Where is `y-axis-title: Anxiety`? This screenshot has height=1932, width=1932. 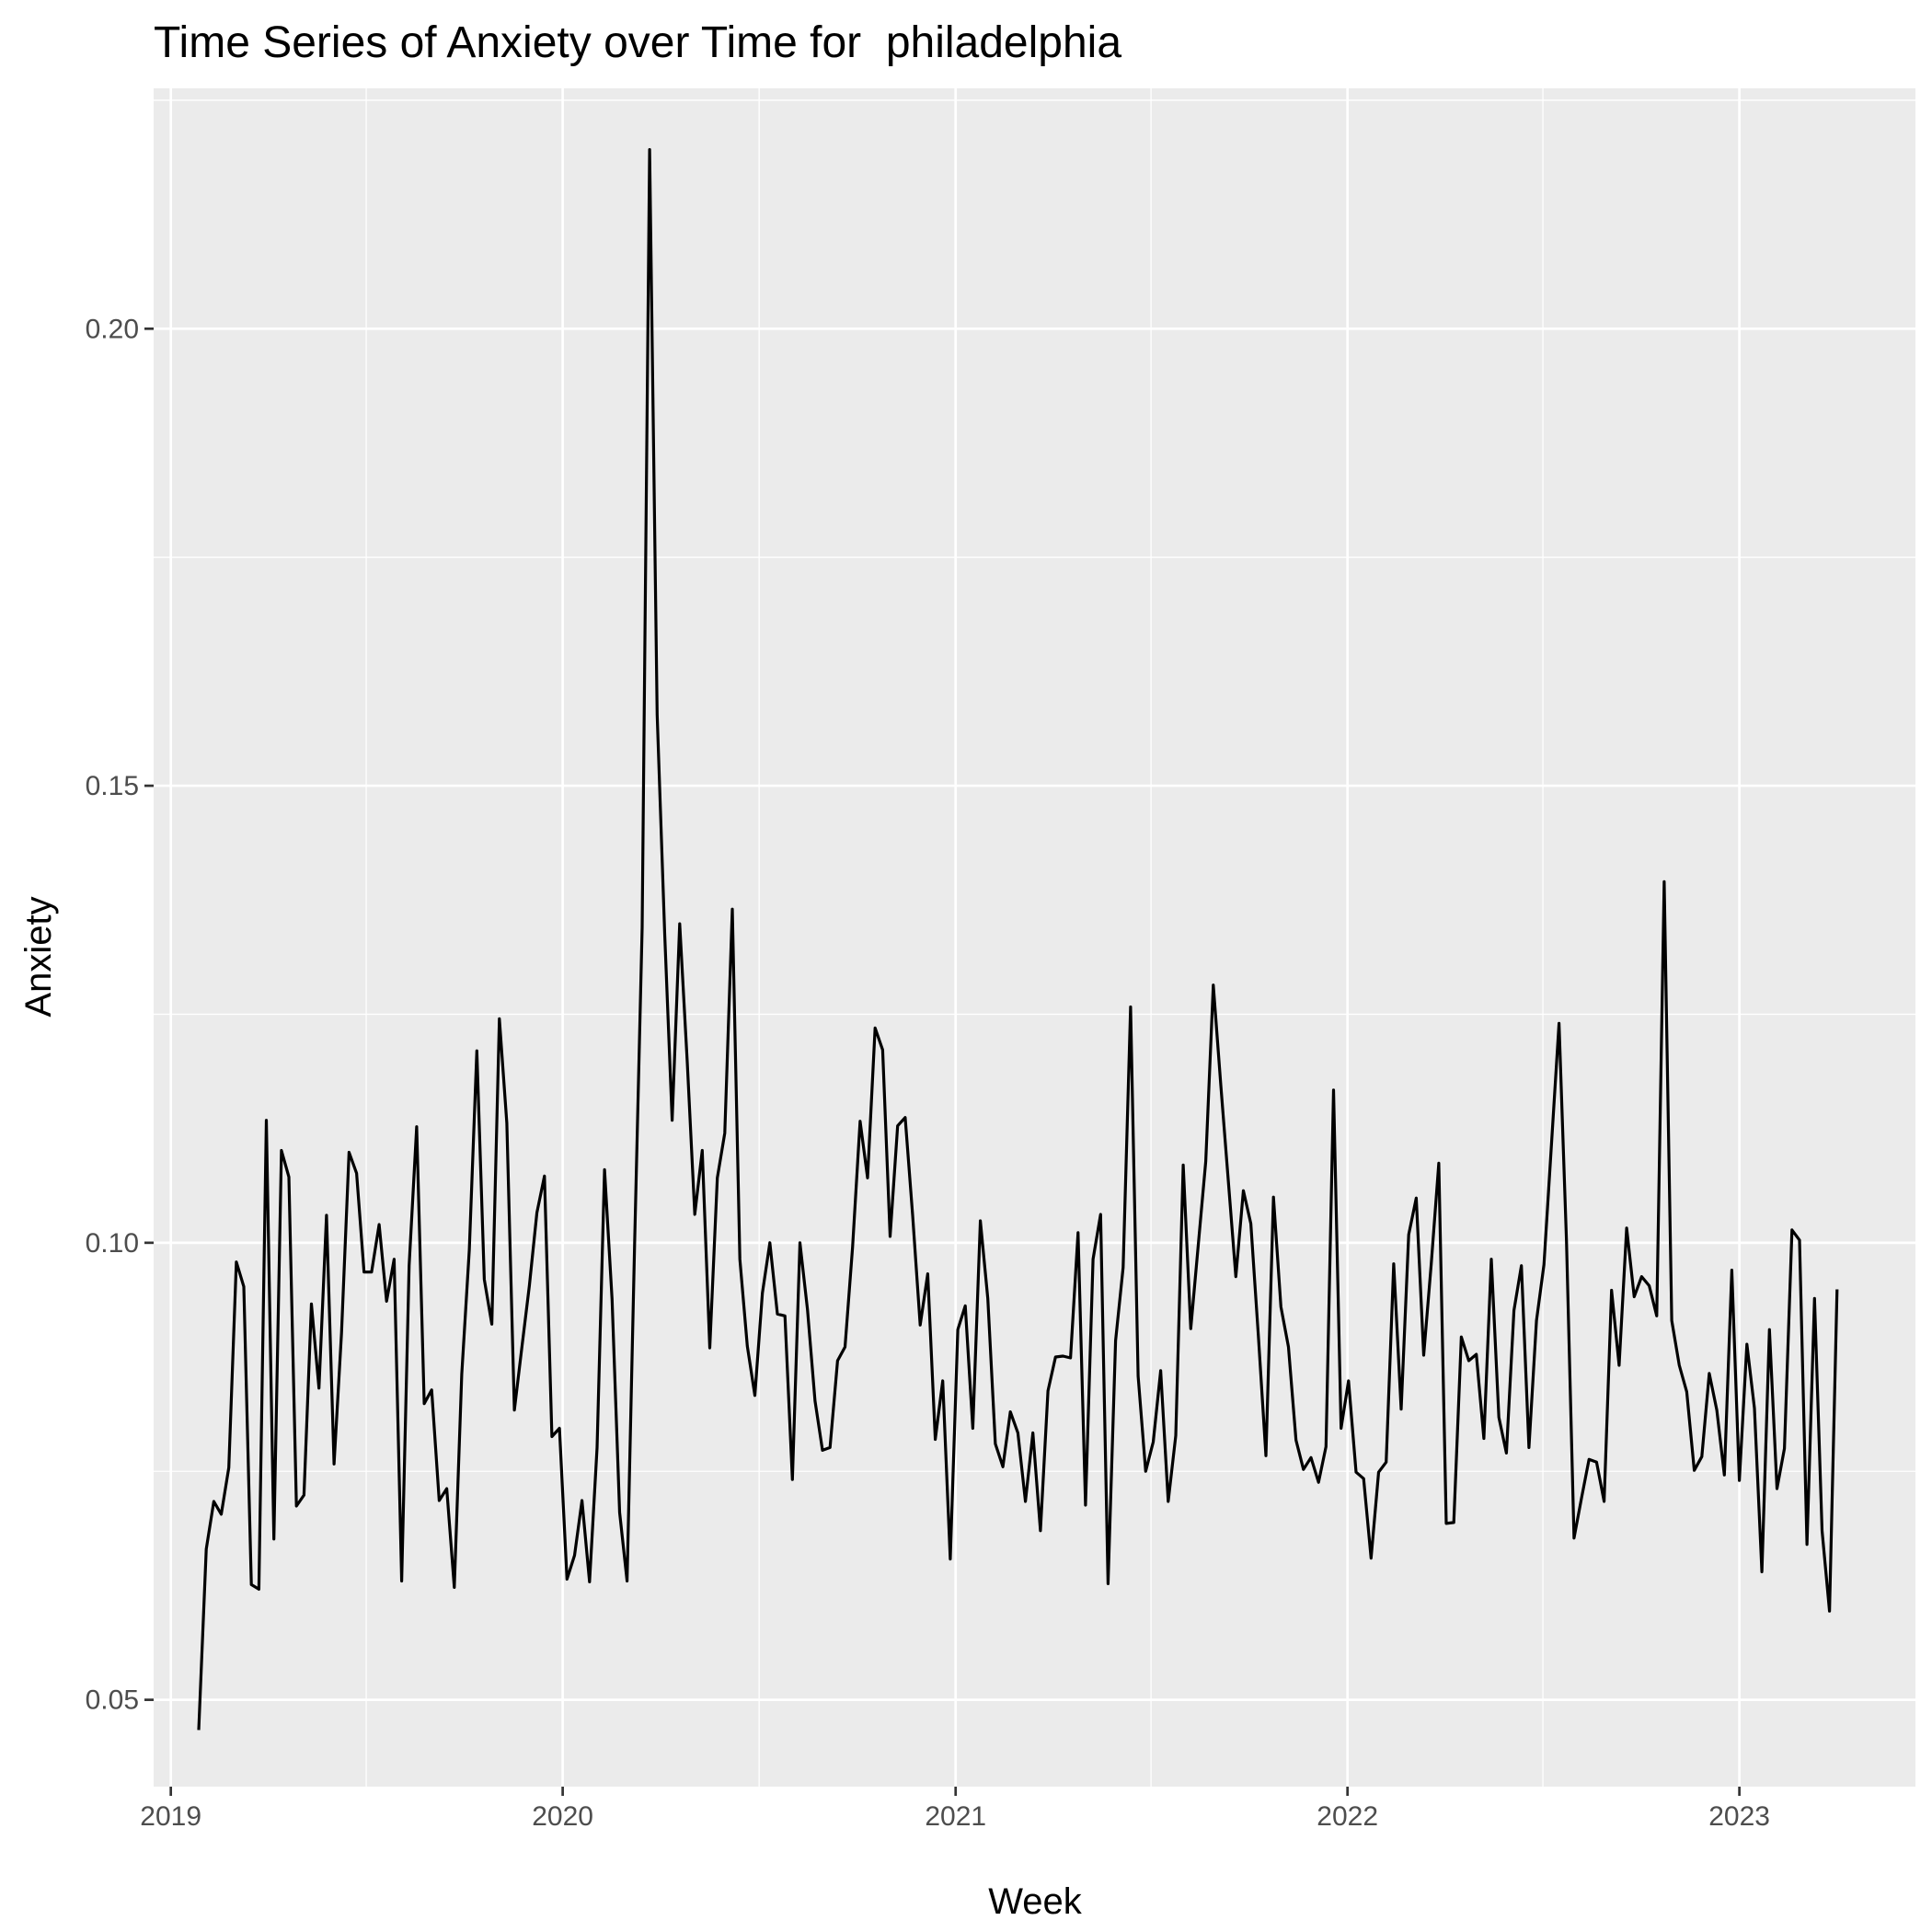 y-axis-title: Anxiety is located at coordinates (38, 956).